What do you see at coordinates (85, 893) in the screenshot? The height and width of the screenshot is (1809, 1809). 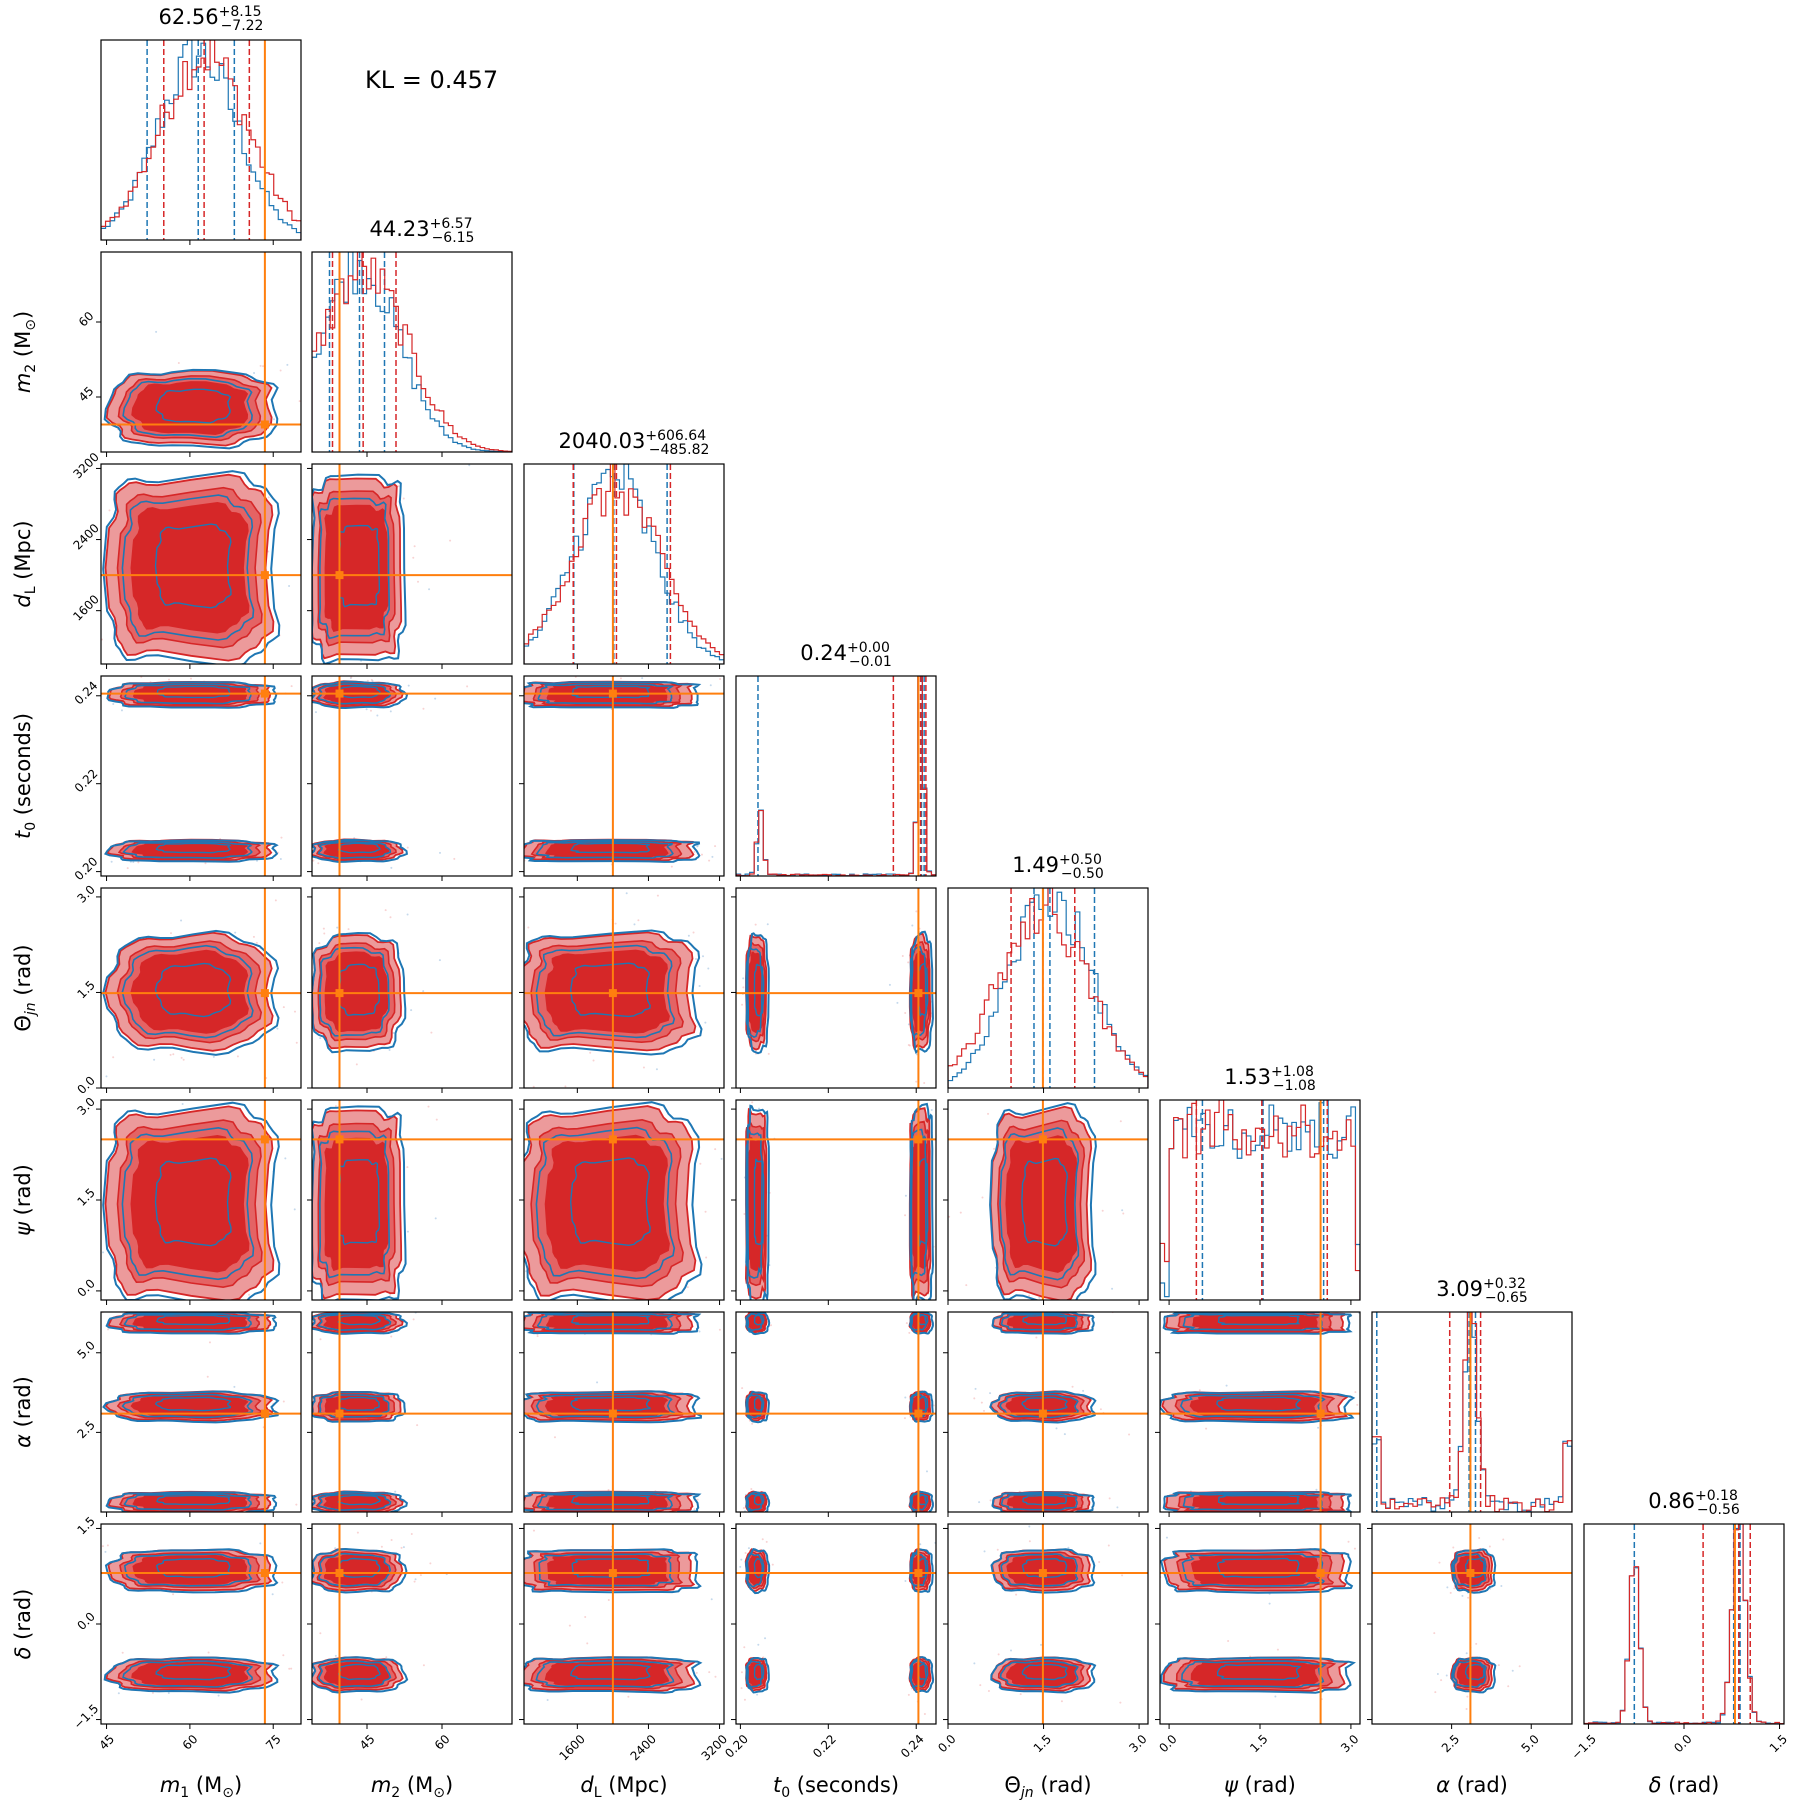 I see `y-tick-label: 3.0` at bounding box center [85, 893].